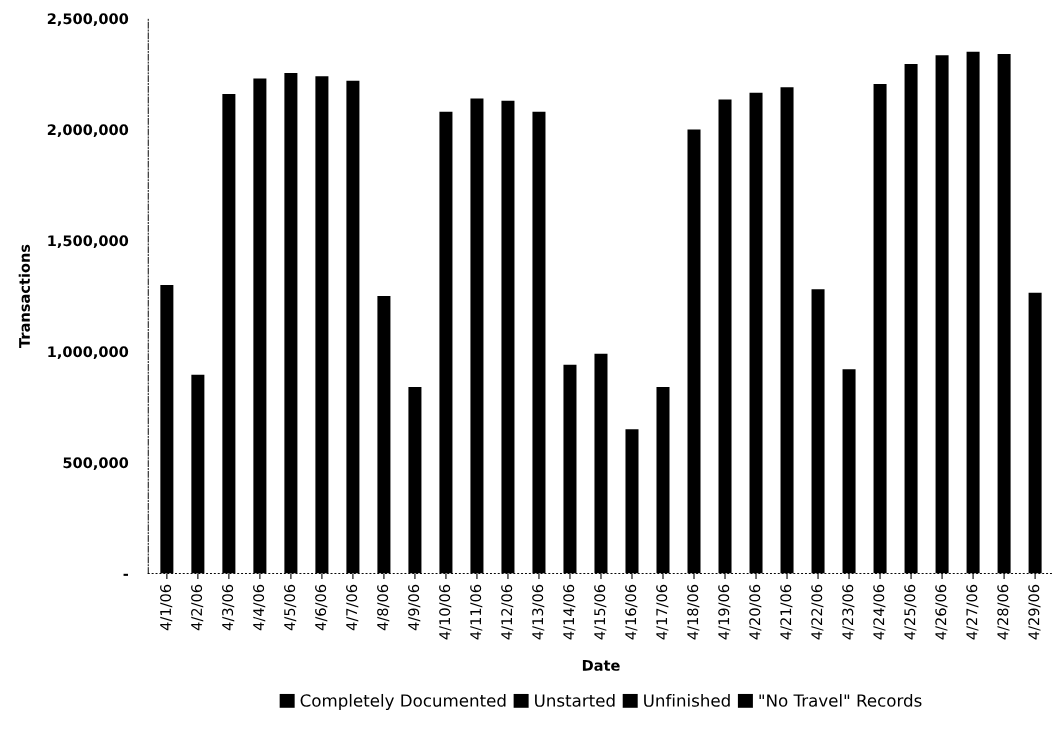 The height and width of the screenshot is (740, 1059). What do you see at coordinates (569, 612) in the screenshot?
I see `x-tick-label: 4/14/06` at bounding box center [569, 612].